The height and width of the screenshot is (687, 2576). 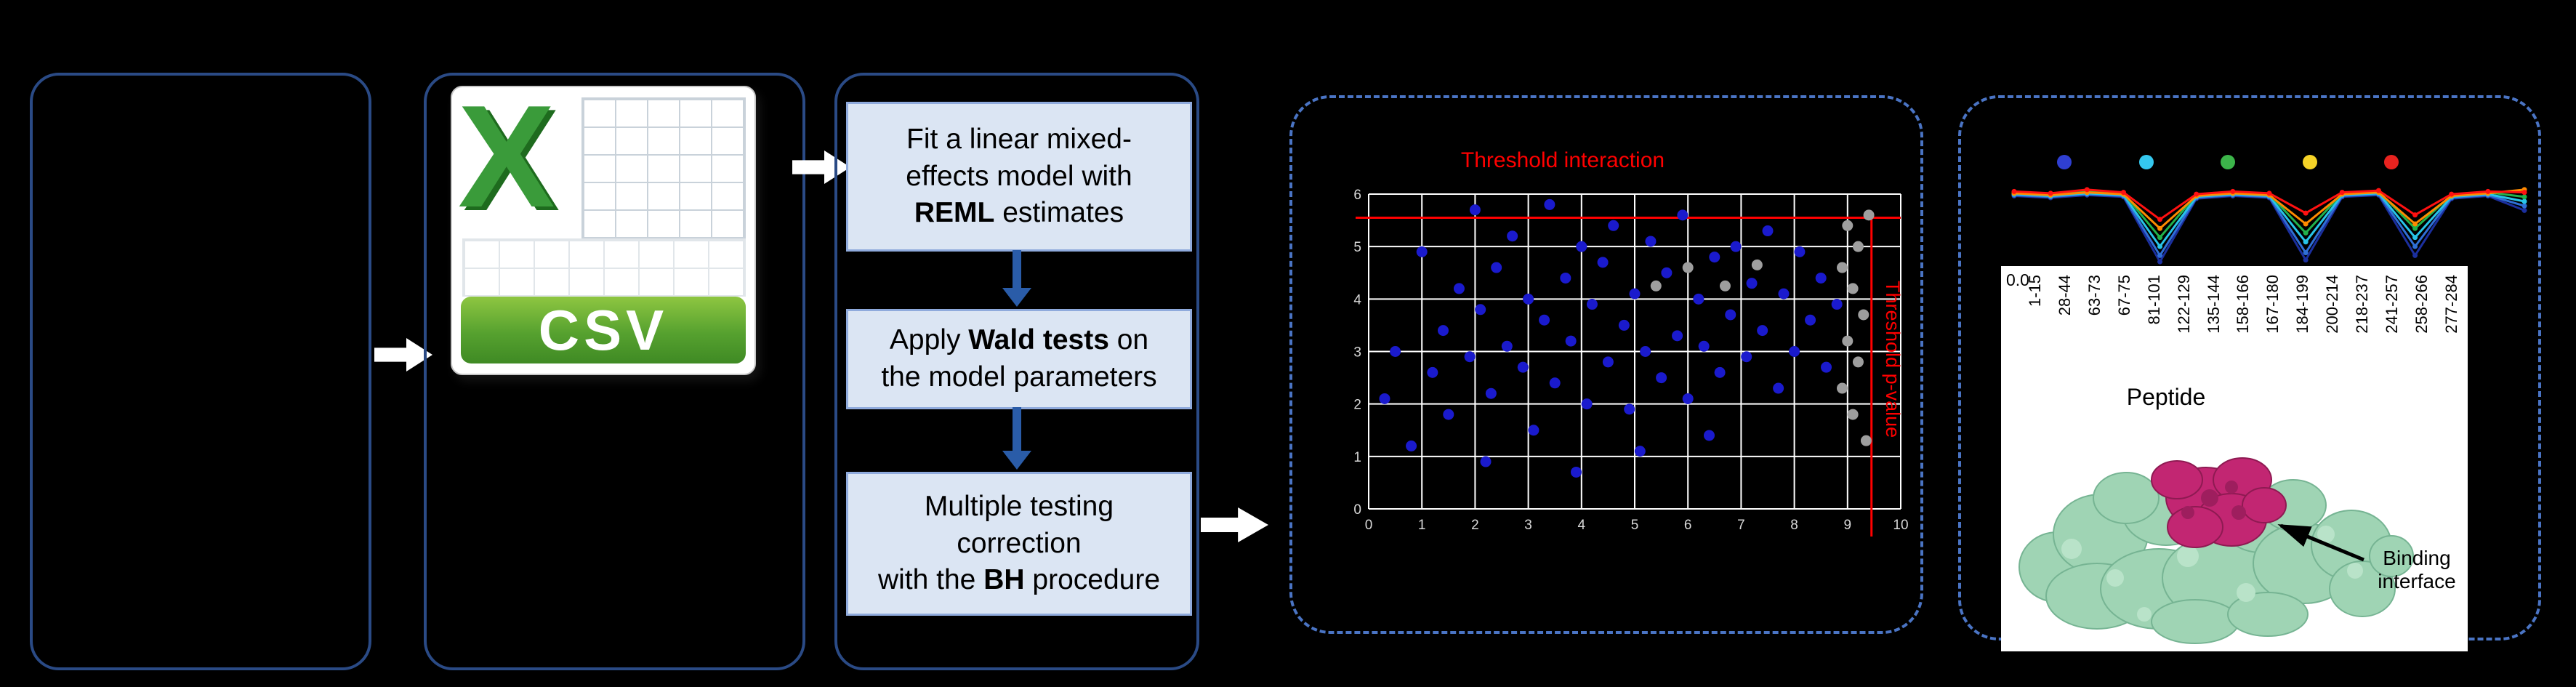 I want to click on svg-text: 9, so click(x=1848, y=525).